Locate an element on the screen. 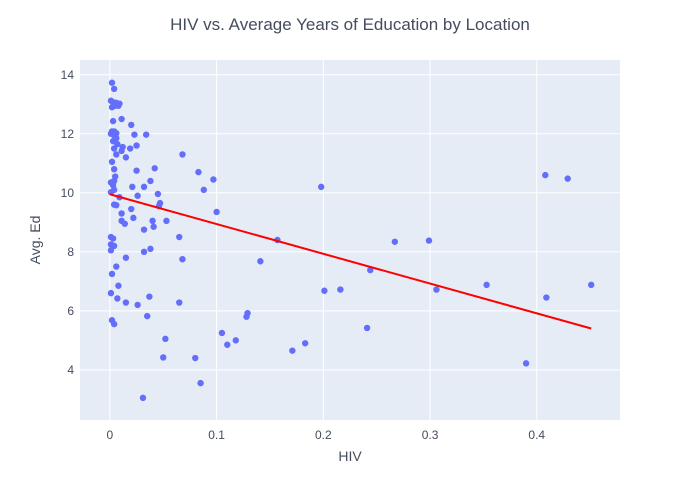 This screenshot has height=500, width=700. x-tick-label: 0.2 is located at coordinates (323, 435).